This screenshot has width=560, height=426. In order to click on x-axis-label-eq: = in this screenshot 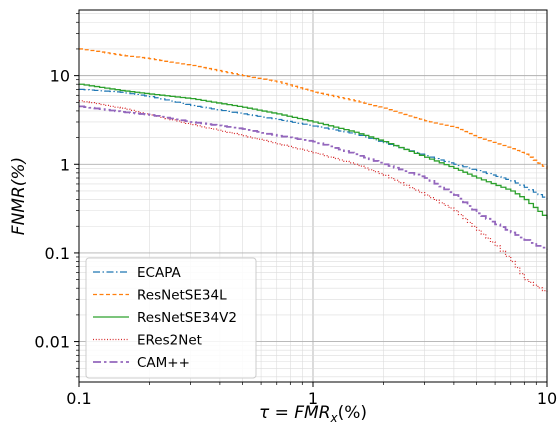, I will do `click(281, 413)`.